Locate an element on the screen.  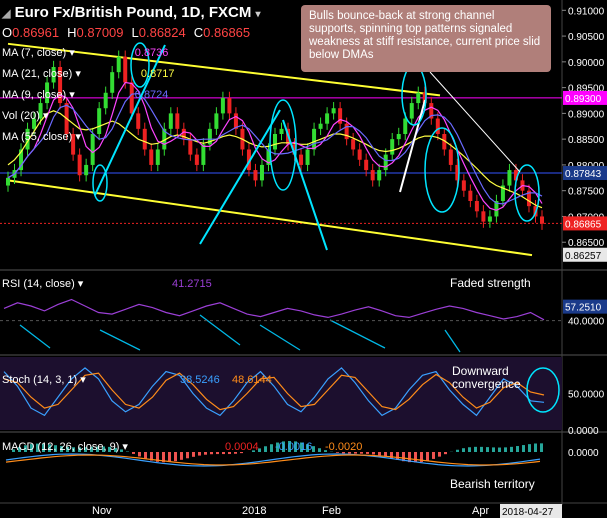
price-tick-label: 0.88500 is located at coordinates (586, 140).